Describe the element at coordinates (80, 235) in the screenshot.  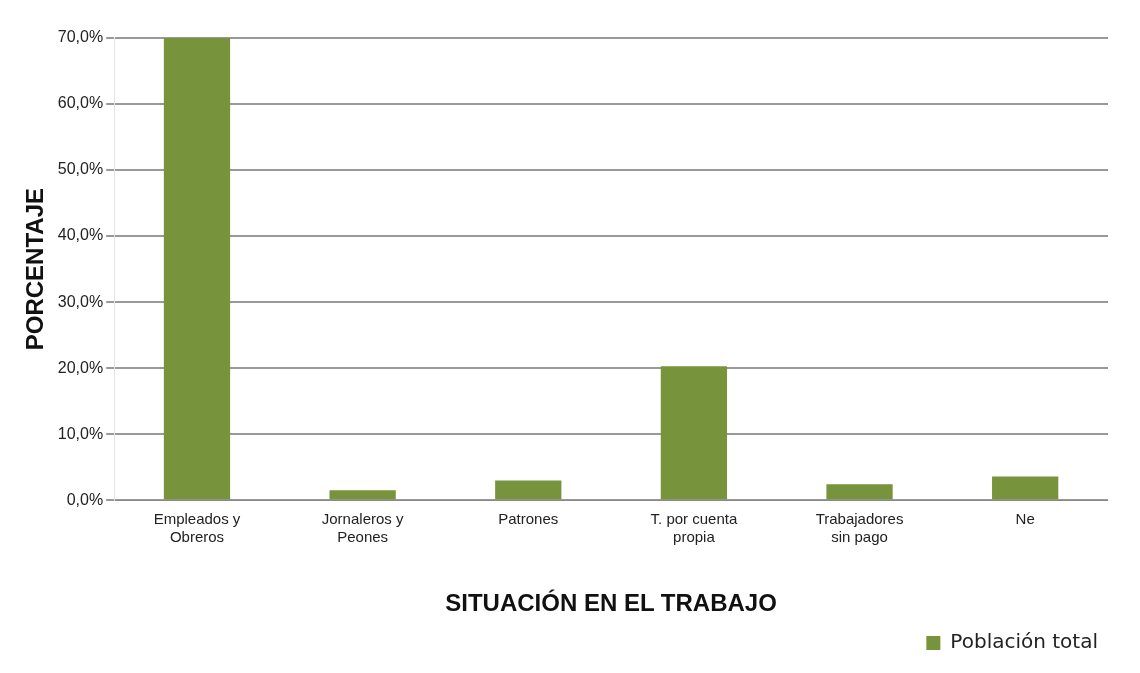
I see `y-tick-label: 40,0%` at that location.